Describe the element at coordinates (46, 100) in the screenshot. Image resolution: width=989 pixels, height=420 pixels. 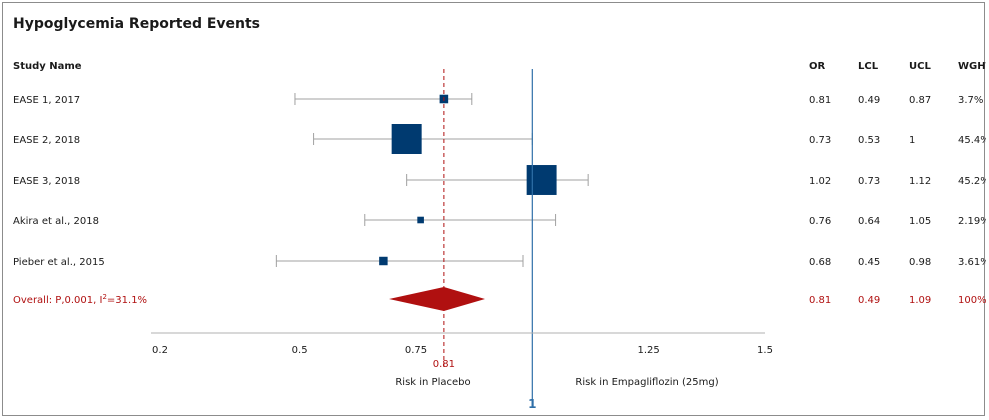
I see `study-name: EASE 1, 2017` at that location.